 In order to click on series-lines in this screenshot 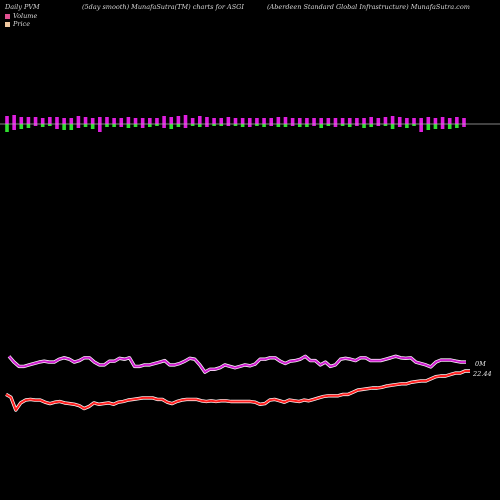, I will do `click(237, 383)`.